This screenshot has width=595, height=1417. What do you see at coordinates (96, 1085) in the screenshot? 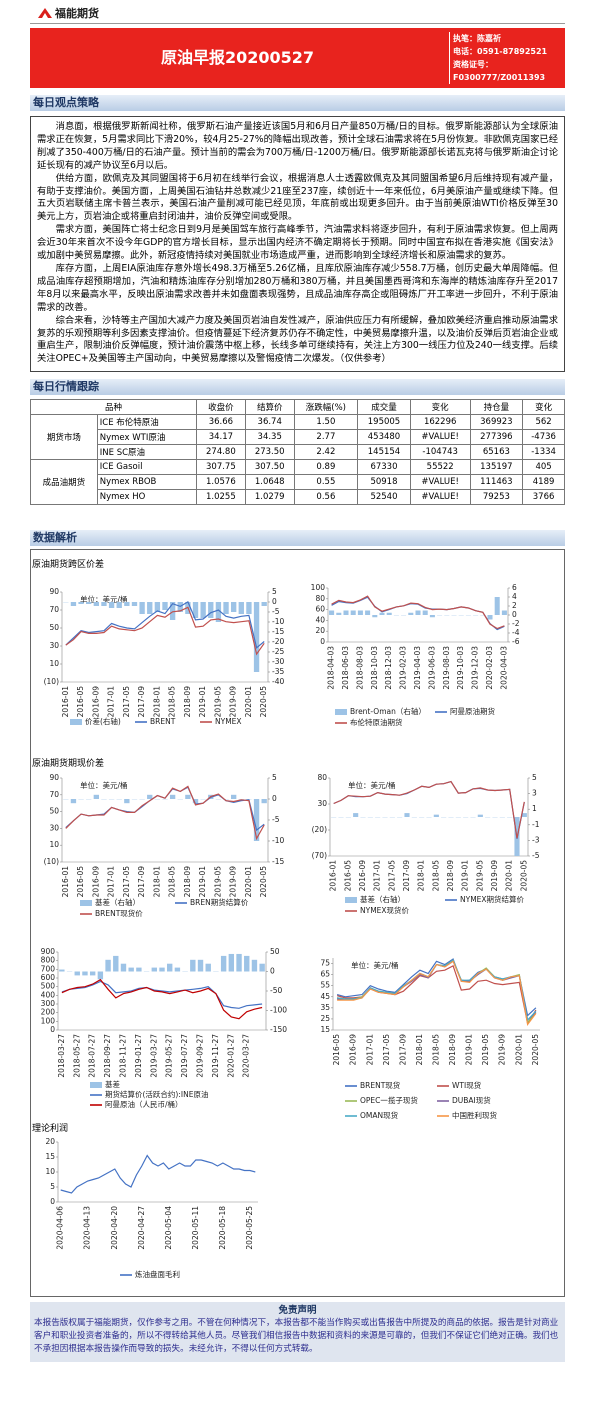
I see `legend-swatch` at bounding box center [96, 1085].